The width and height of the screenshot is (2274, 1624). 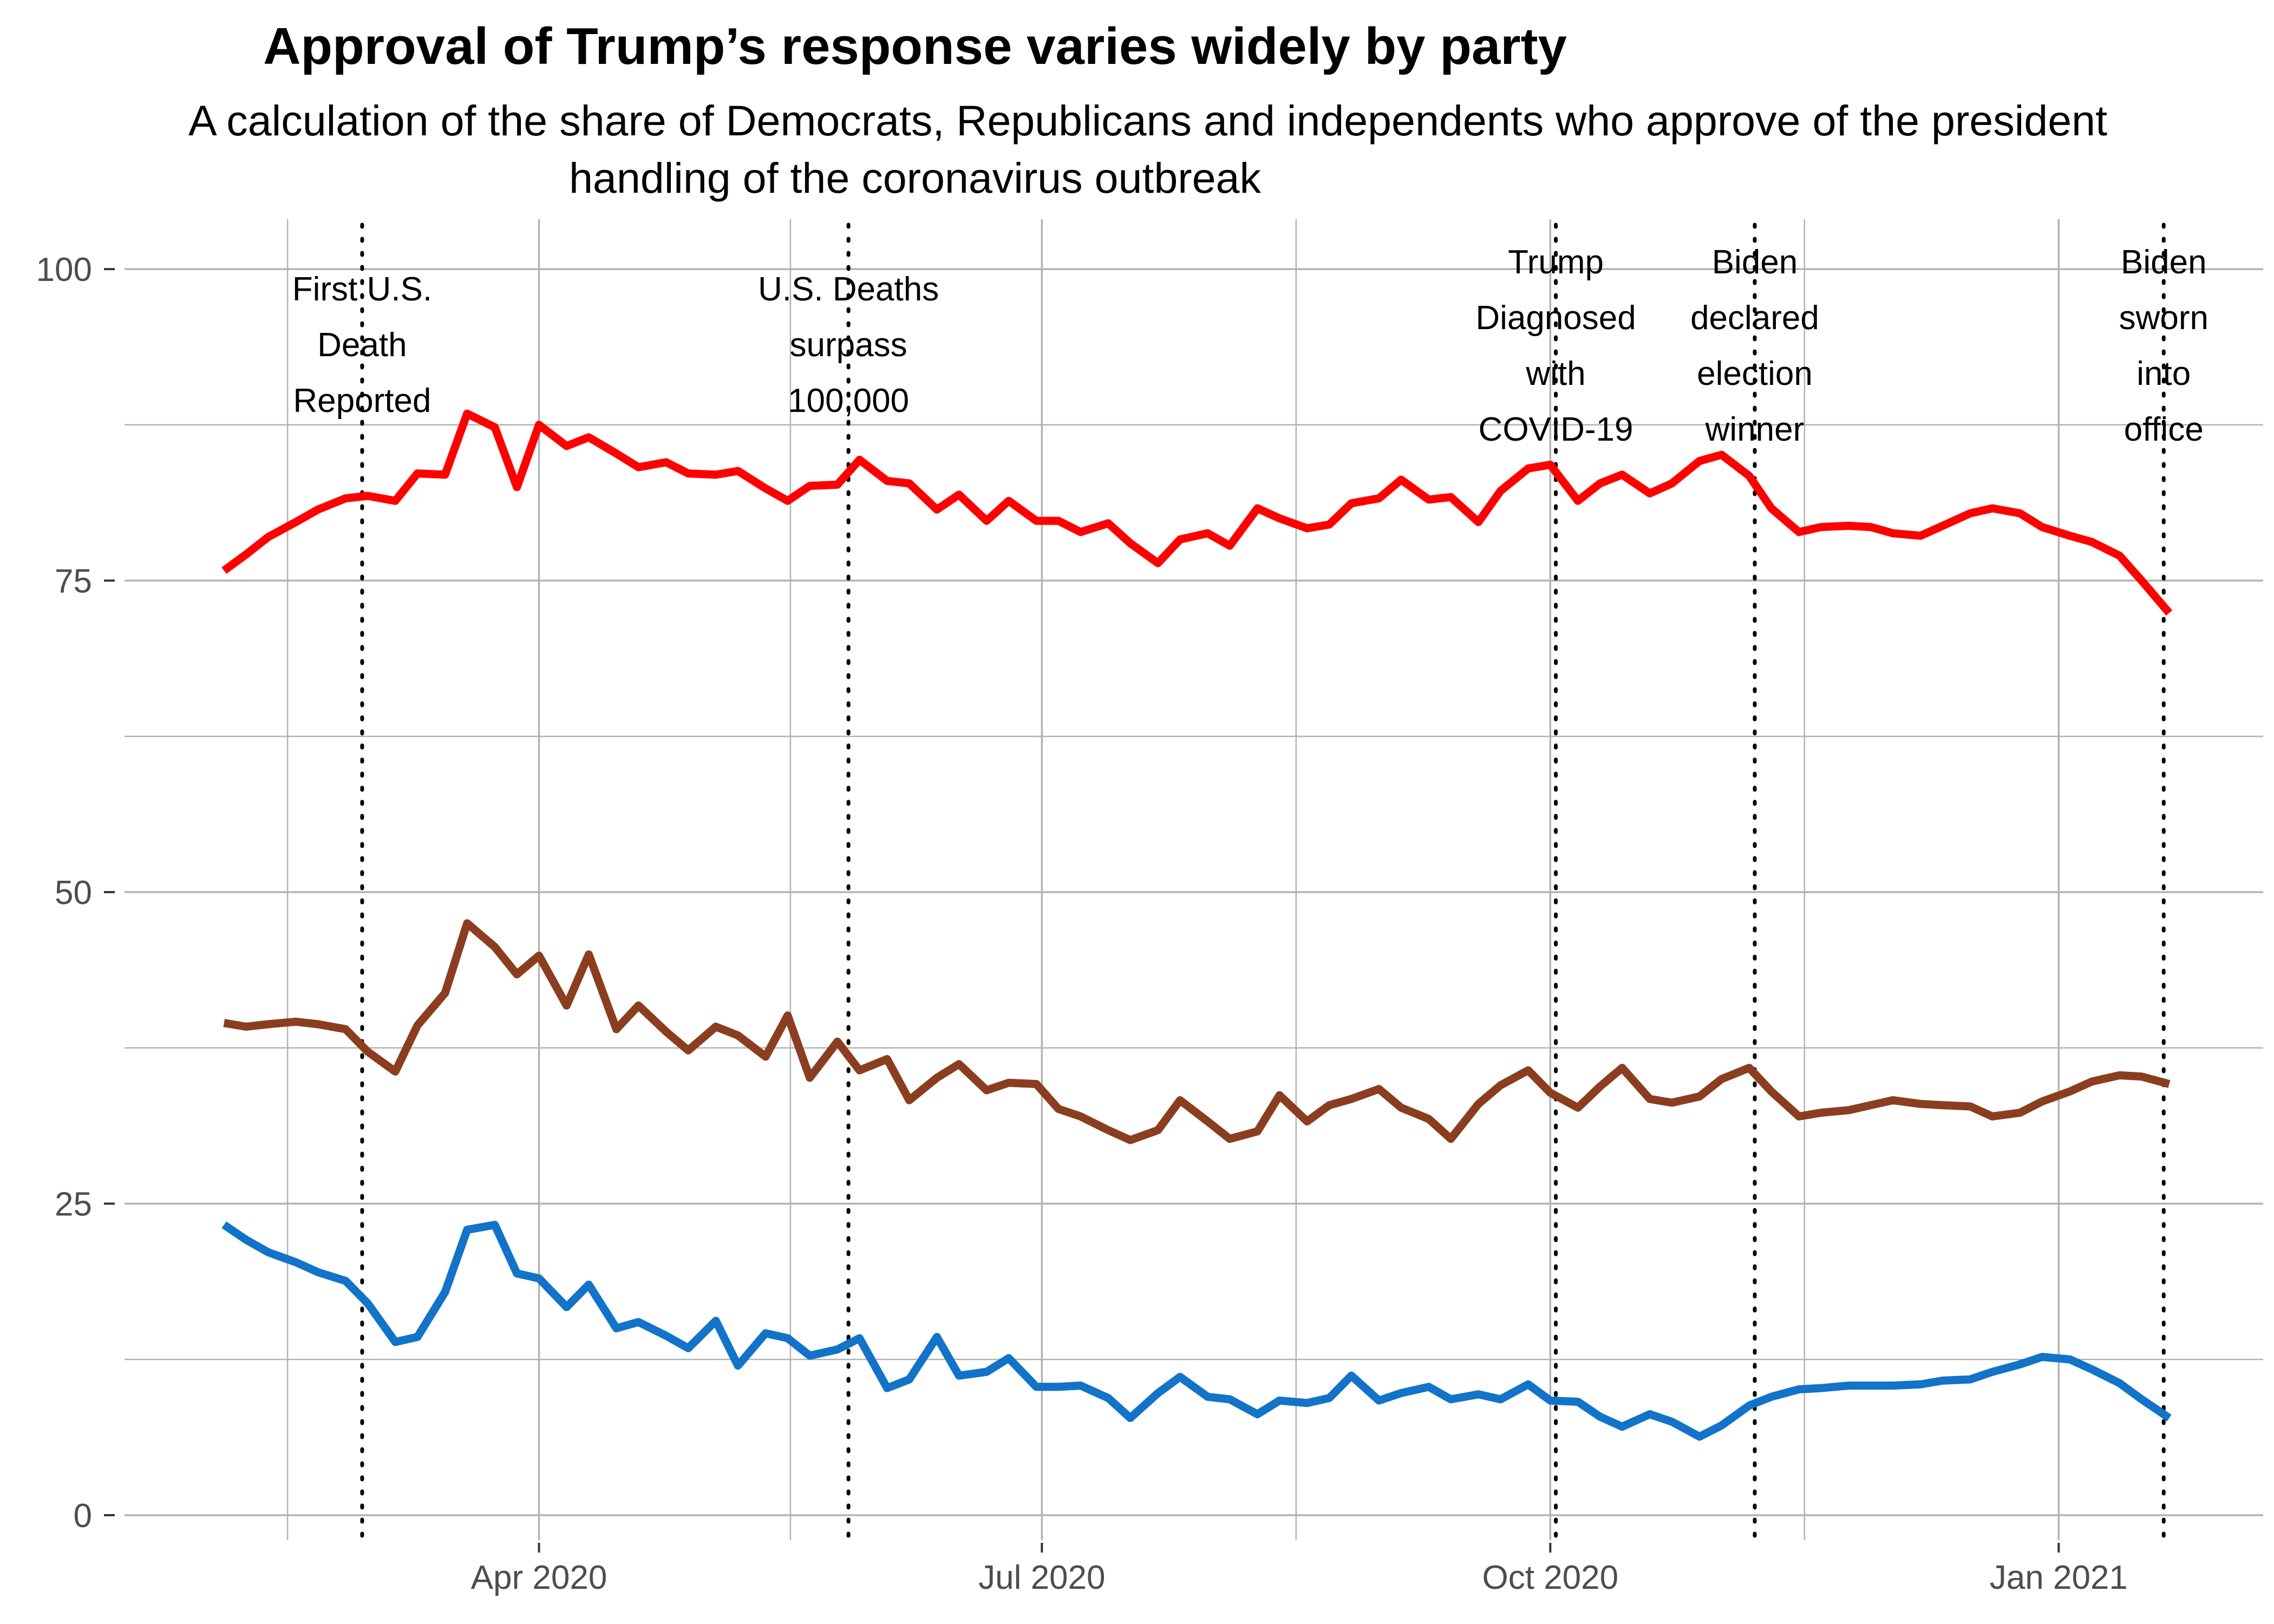 What do you see at coordinates (849, 345) in the screenshot?
I see `event-annotation-line: surpass` at bounding box center [849, 345].